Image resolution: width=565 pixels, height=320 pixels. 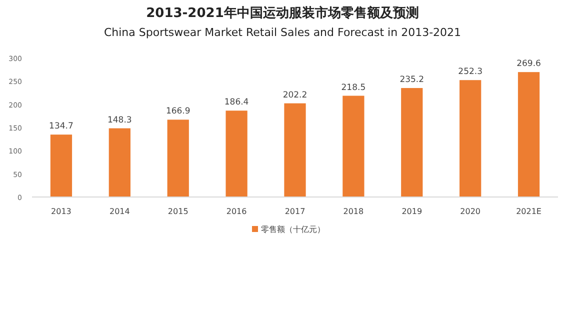 What do you see at coordinates (293, 229) in the screenshot?
I see `legend-label: 零售额（十亿元）` at bounding box center [293, 229].